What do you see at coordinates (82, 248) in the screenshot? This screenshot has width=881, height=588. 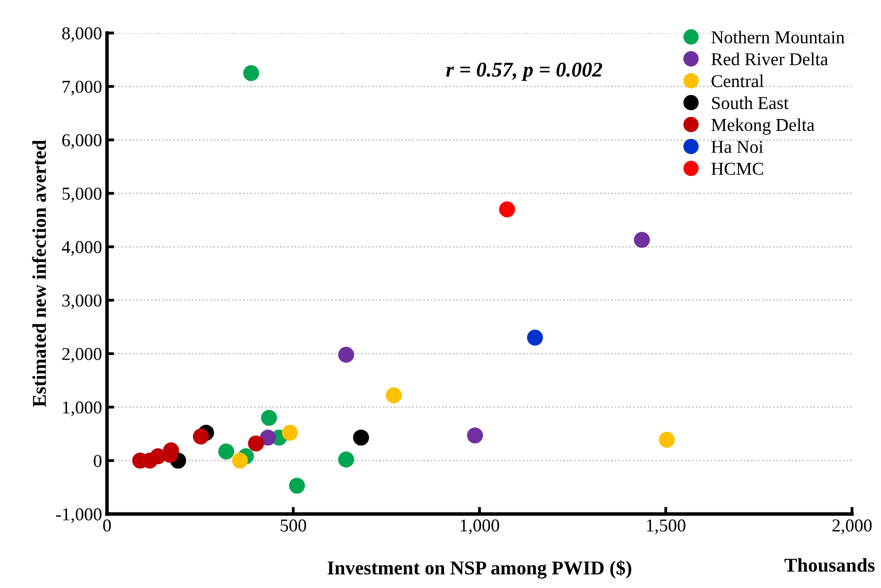 I see `y-tick-label: 4,000` at bounding box center [82, 248].